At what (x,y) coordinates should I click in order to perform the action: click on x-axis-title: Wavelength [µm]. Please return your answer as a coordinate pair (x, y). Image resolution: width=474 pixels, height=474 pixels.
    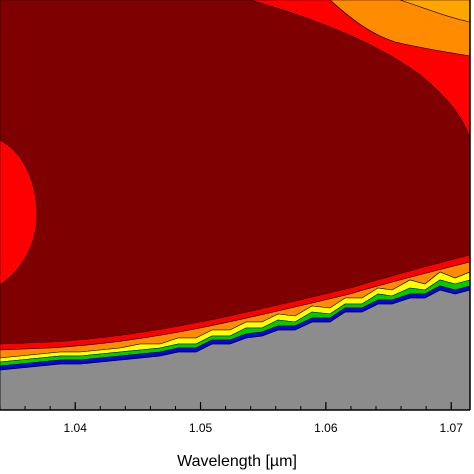
    Looking at the image, I should click on (237, 461).